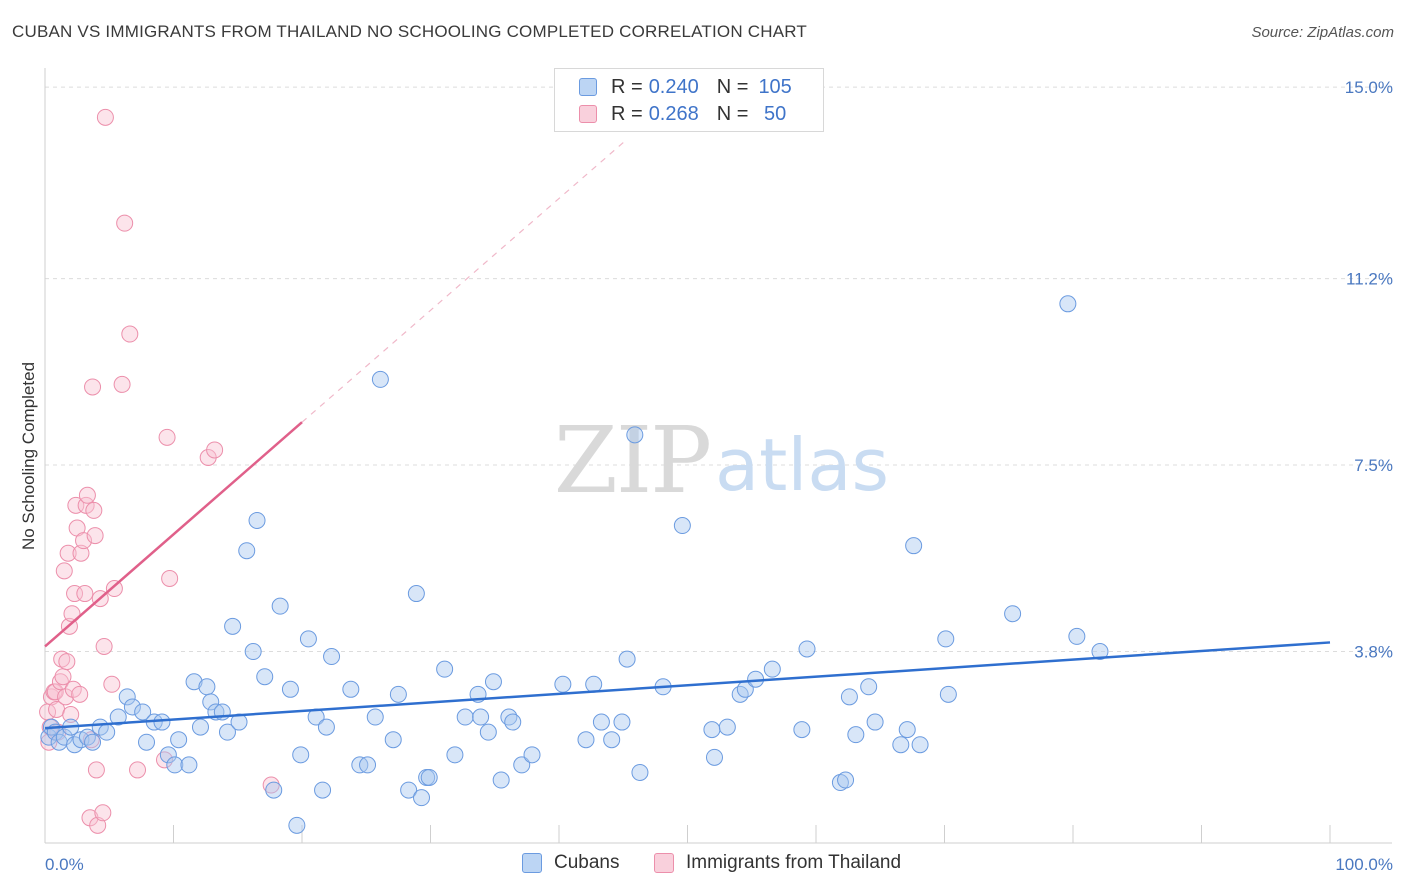 Image resolution: width=1406 pixels, height=892 pixels. I want to click on legend-r-value: 0.240, so click(673, 86).